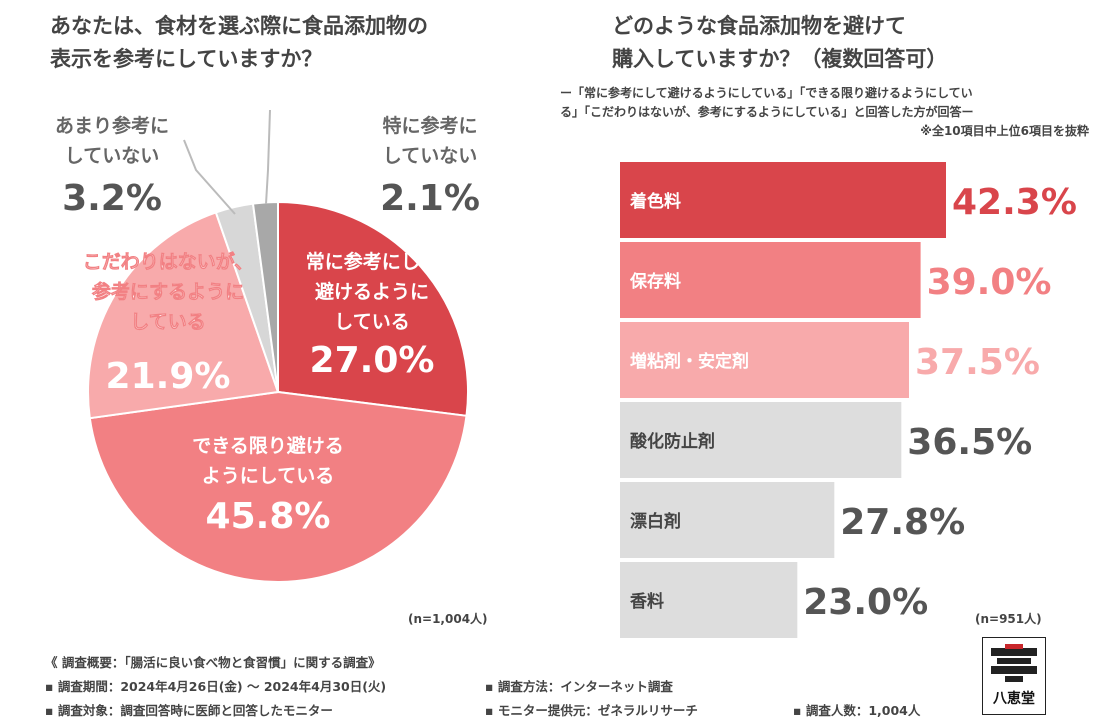 This screenshot has width=1095, height=724. I want to click on bar-antioxidant, so click(761, 440).